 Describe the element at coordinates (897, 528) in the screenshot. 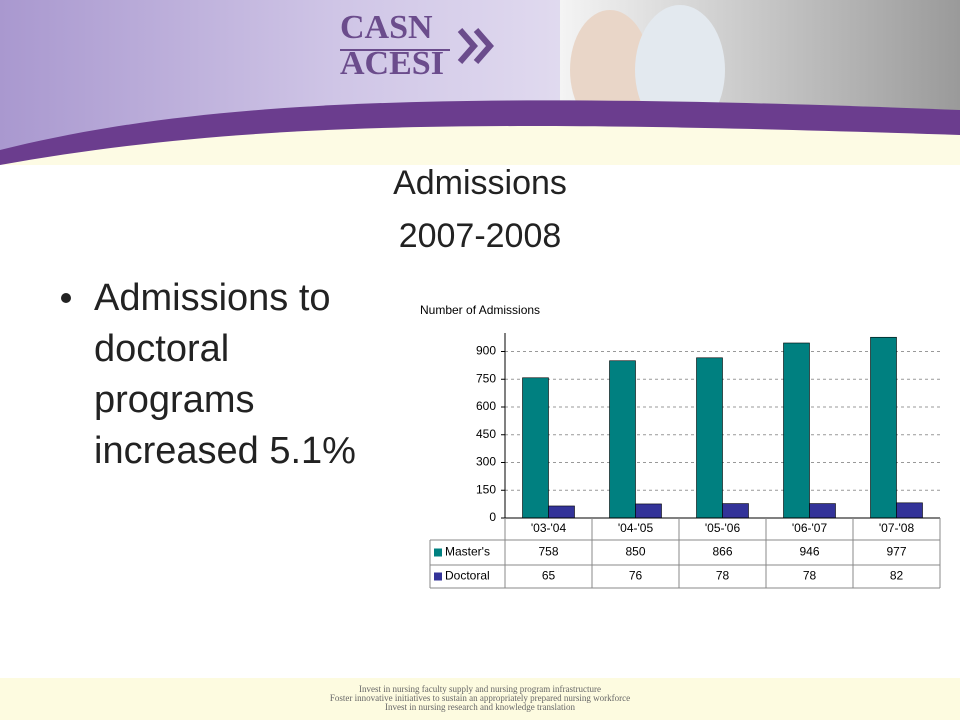

I see `x-tick-label: '07-'08` at that location.